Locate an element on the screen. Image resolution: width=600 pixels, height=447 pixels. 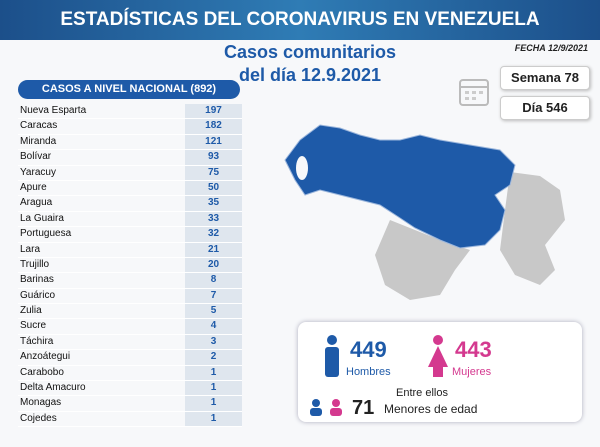
table-row: Aragua 35 is located at coordinates (130, 204).